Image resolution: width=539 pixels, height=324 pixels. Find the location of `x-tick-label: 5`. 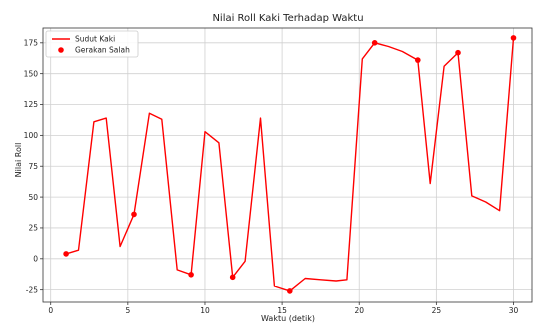

x-tick-label: 5 is located at coordinates (127, 310).